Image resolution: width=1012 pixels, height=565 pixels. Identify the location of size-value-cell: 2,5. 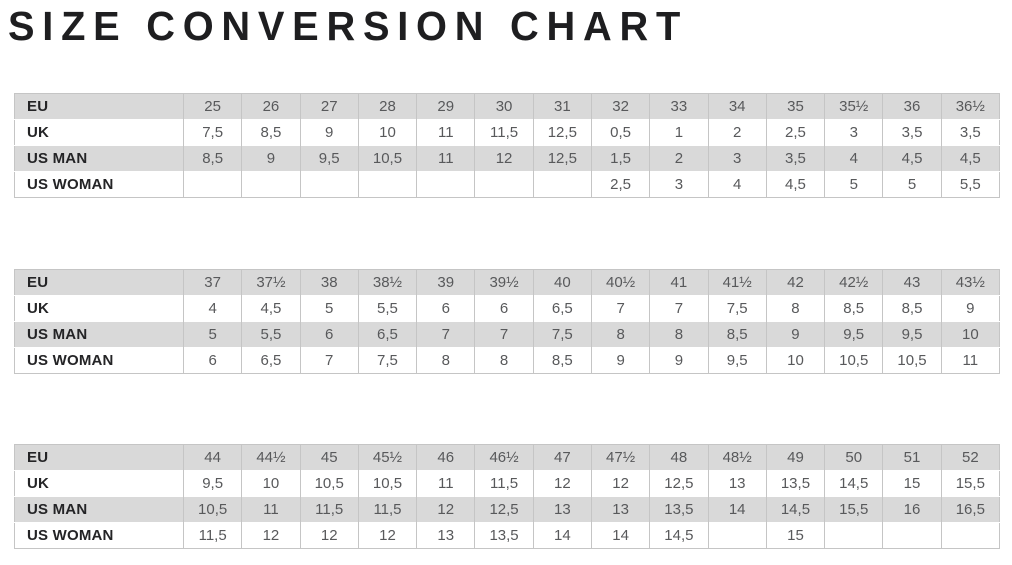
(620, 184).